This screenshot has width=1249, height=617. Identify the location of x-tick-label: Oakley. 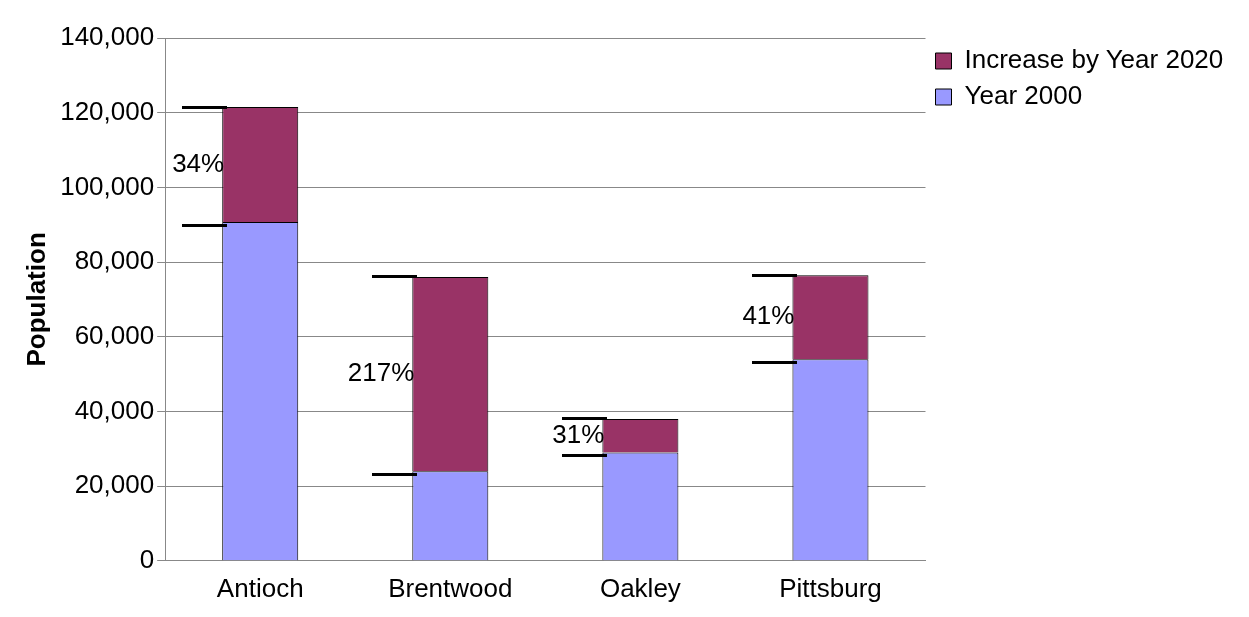
(640, 587).